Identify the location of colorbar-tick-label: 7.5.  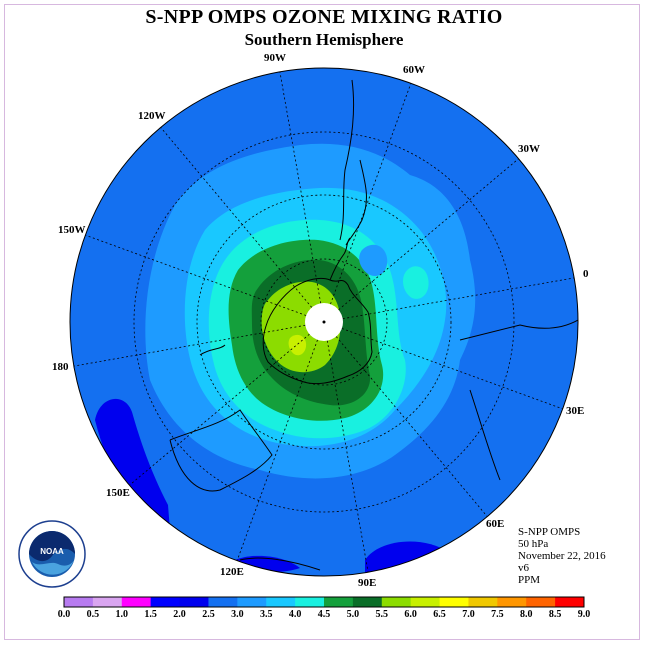
(497, 614).